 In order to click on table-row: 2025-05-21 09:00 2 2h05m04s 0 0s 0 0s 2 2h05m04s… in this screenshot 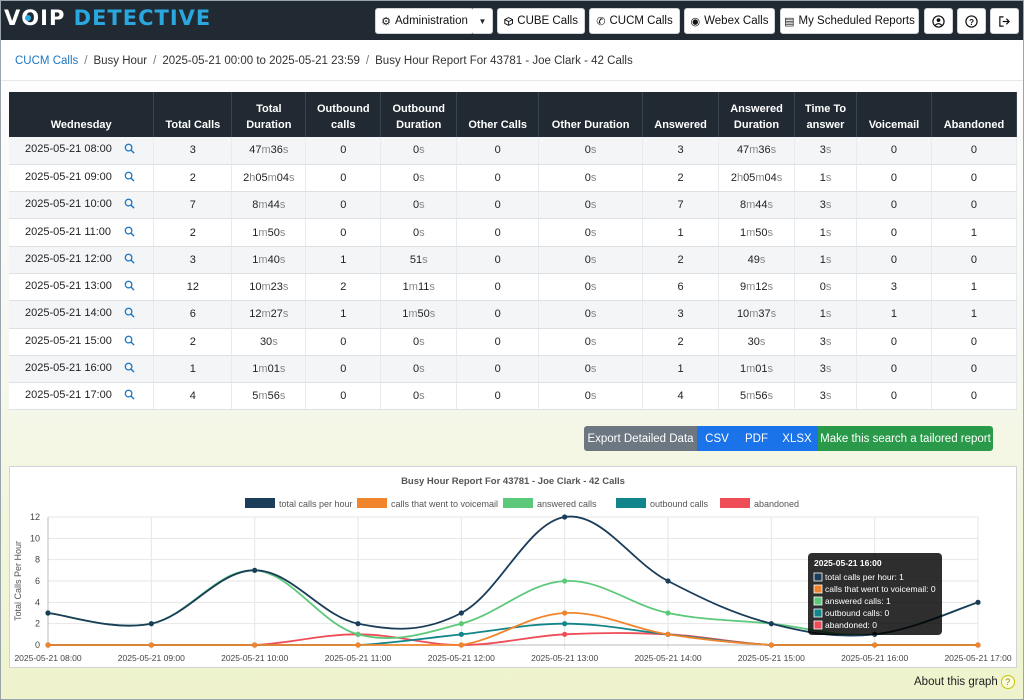, I will do `click(513, 178)`.